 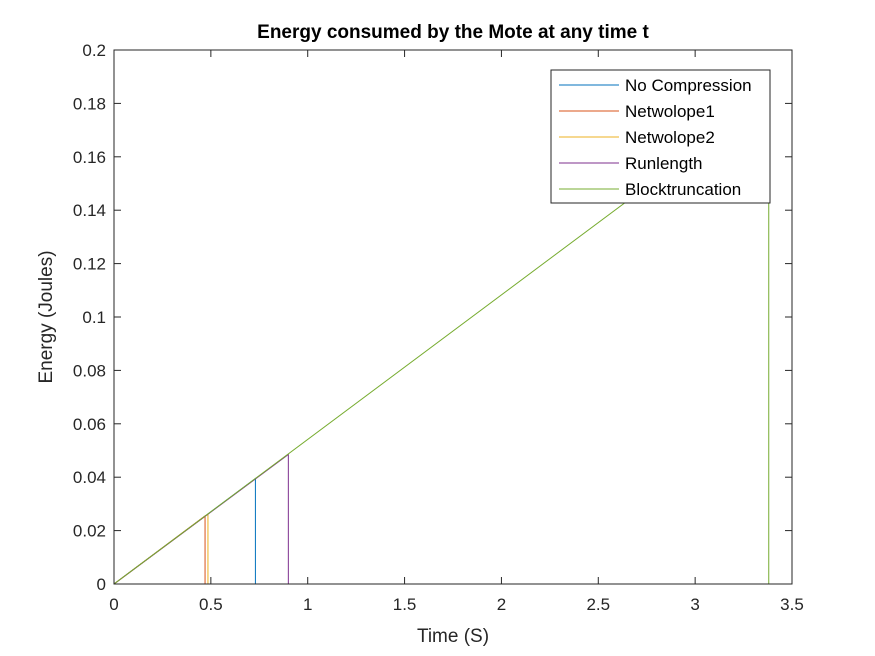 What do you see at coordinates (89, 424) in the screenshot?
I see `y-tick-label: 0.06` at bounding box center [89, 424].